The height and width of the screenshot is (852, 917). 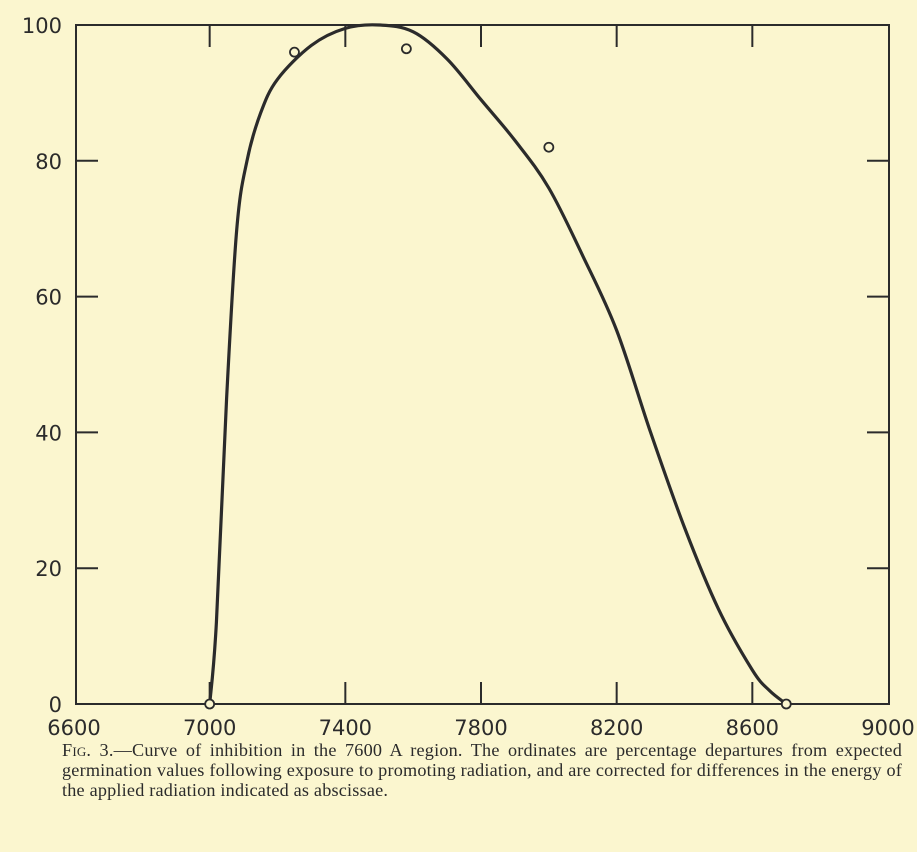 What do you see at coordinates (48, 569) in the screenshot?
I see `y-tick-label: 20` at bounding box center [48, 569].